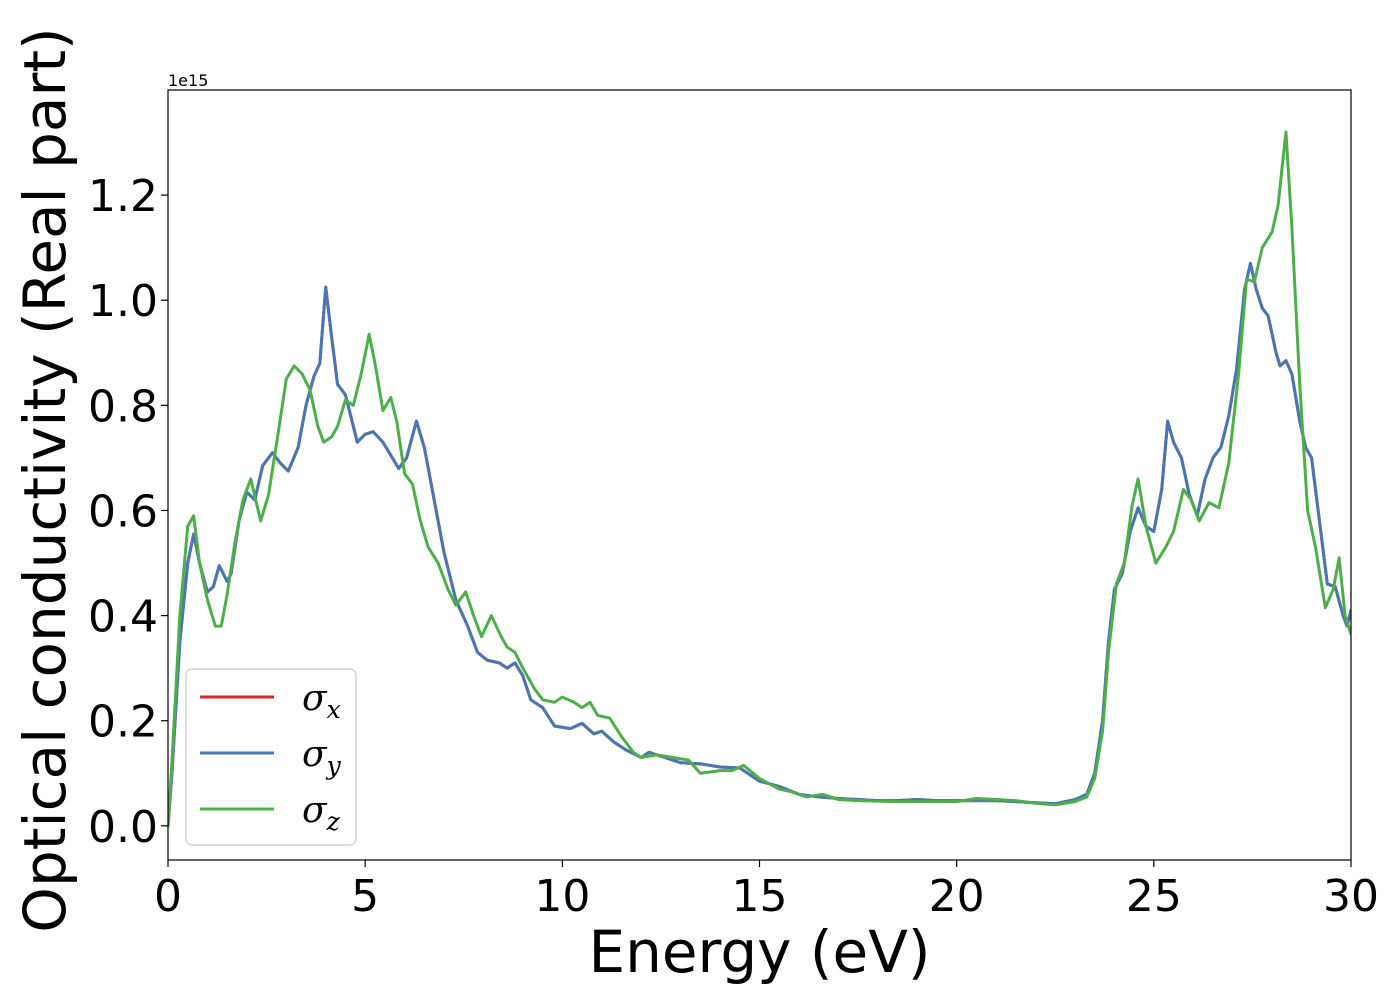 The image size is (1400, 1000). What do you see at coordinates (1154, 896) in the screenshot?
I see `x-tick-label: 25` at bounding box center [1154, 896].